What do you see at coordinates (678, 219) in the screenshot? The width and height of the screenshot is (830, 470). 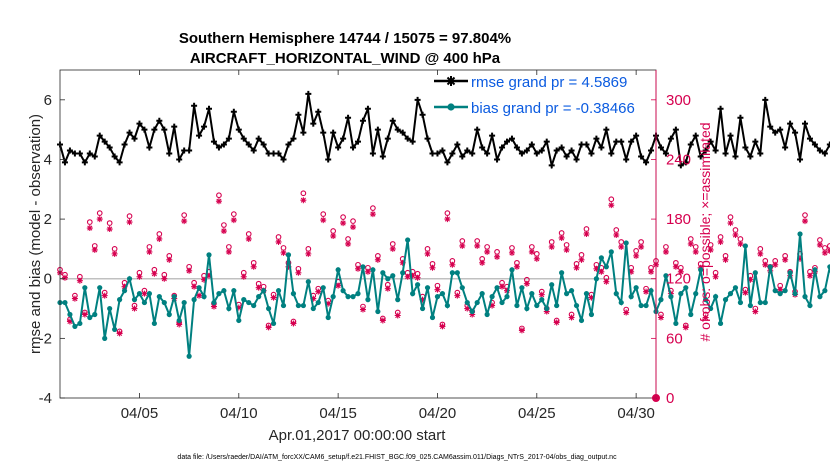 I see `y-right-tick-label: 180` at bounding box center [678, 219].